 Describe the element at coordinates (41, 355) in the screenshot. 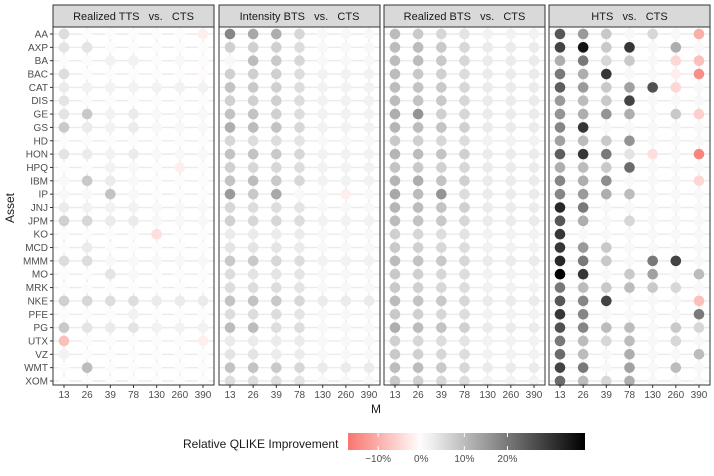

I see `y-tick-label: VZ` at that location.